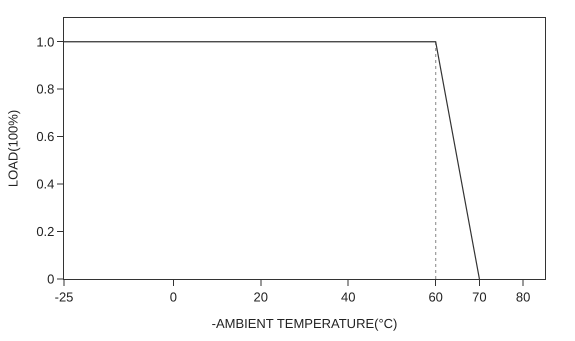 This screenshot has height=341, width=575. I want to click on y-tick-label: 0.8, so click(45, 89).